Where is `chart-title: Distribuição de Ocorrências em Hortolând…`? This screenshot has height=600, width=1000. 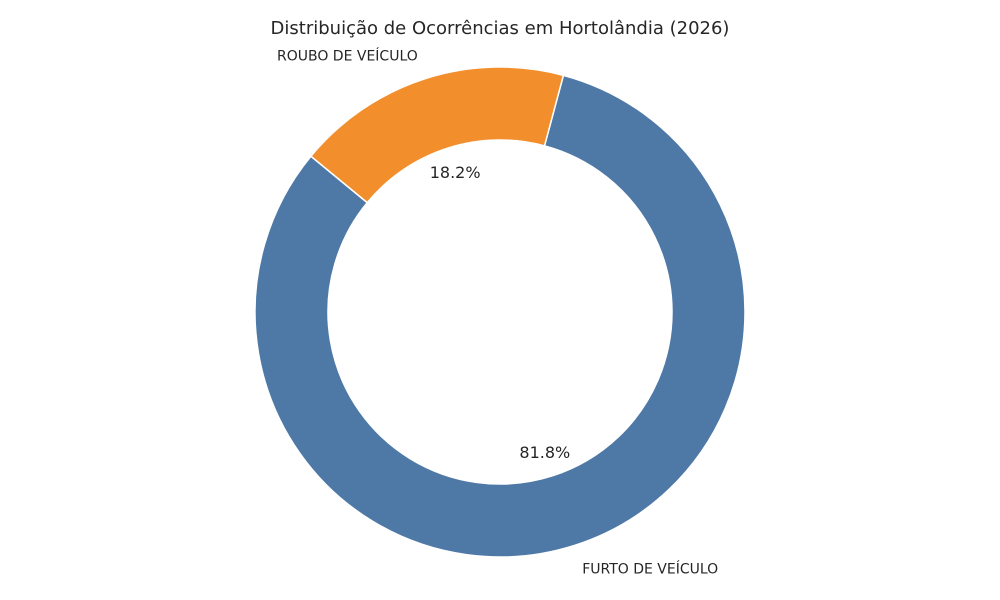 chart-title: Distribuição de Ocorrências em Hortolând… is located at coordinates (500, 28).